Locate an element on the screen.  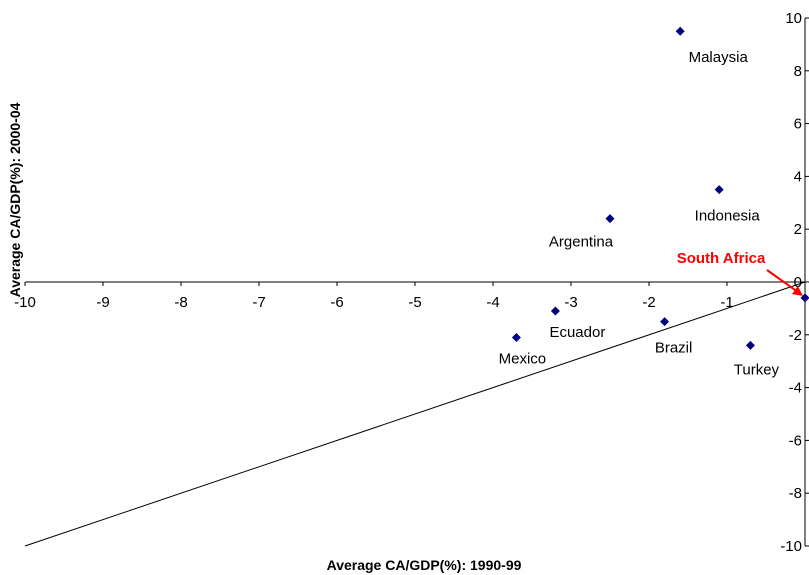
annotation-text: South Africa is located at coordinates (721, 258).